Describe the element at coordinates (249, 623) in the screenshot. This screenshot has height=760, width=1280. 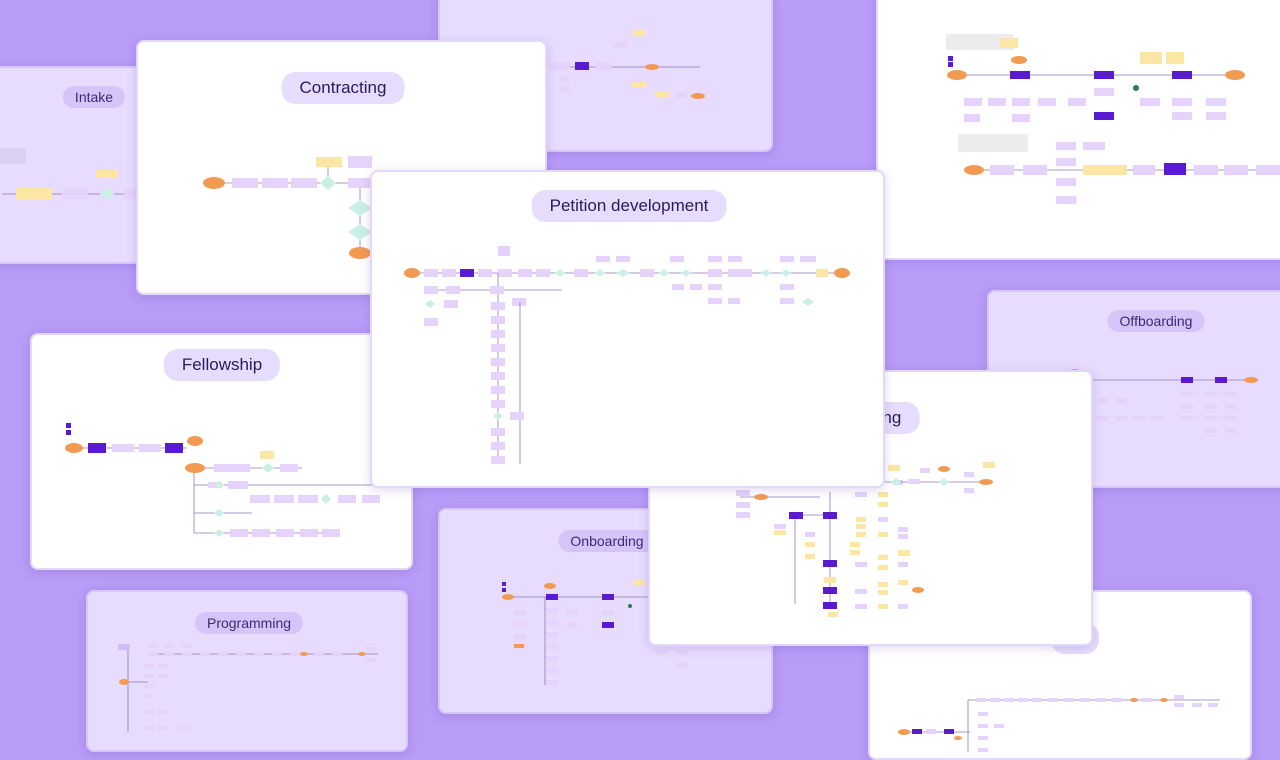
I see `card-title-programming: Programming` at that location.